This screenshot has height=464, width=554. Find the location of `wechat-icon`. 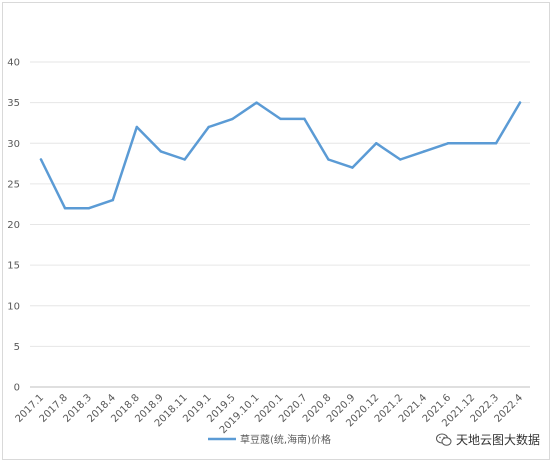

wechat-icon is located at coordinates (443, 439).